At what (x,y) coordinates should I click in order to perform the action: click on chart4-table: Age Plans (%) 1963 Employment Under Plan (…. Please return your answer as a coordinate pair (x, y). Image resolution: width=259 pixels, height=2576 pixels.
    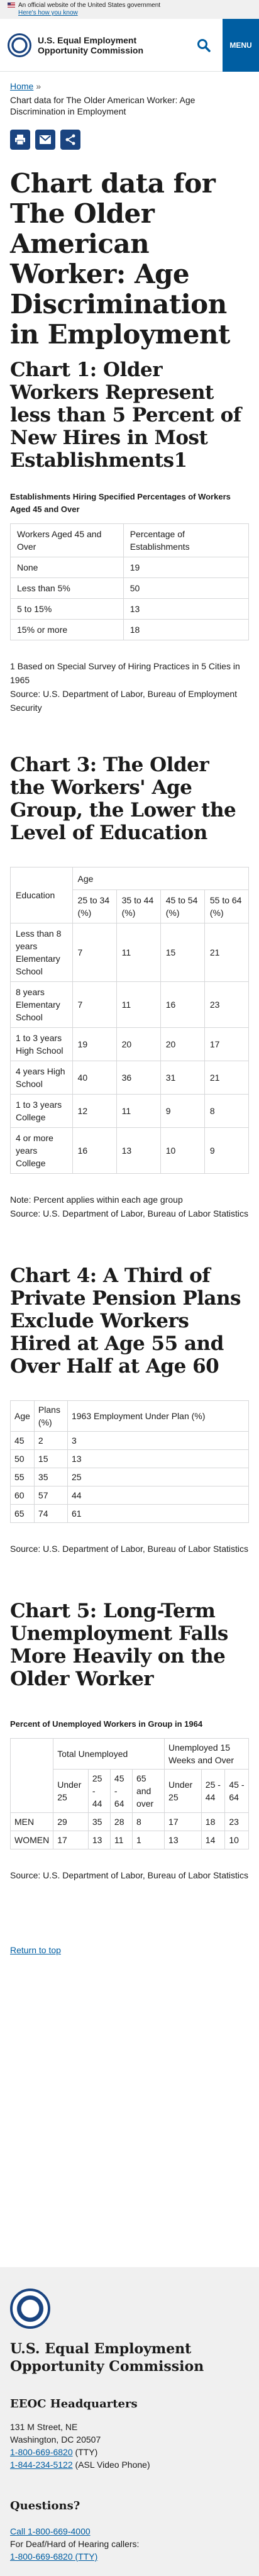
    Looking at the image, I should click on (130, 1461).